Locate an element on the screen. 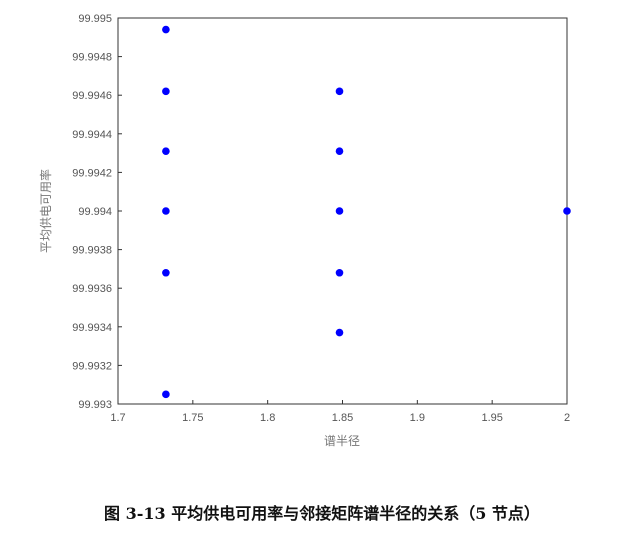  x-tick-label: 2 is located at coordinates (567, 418).